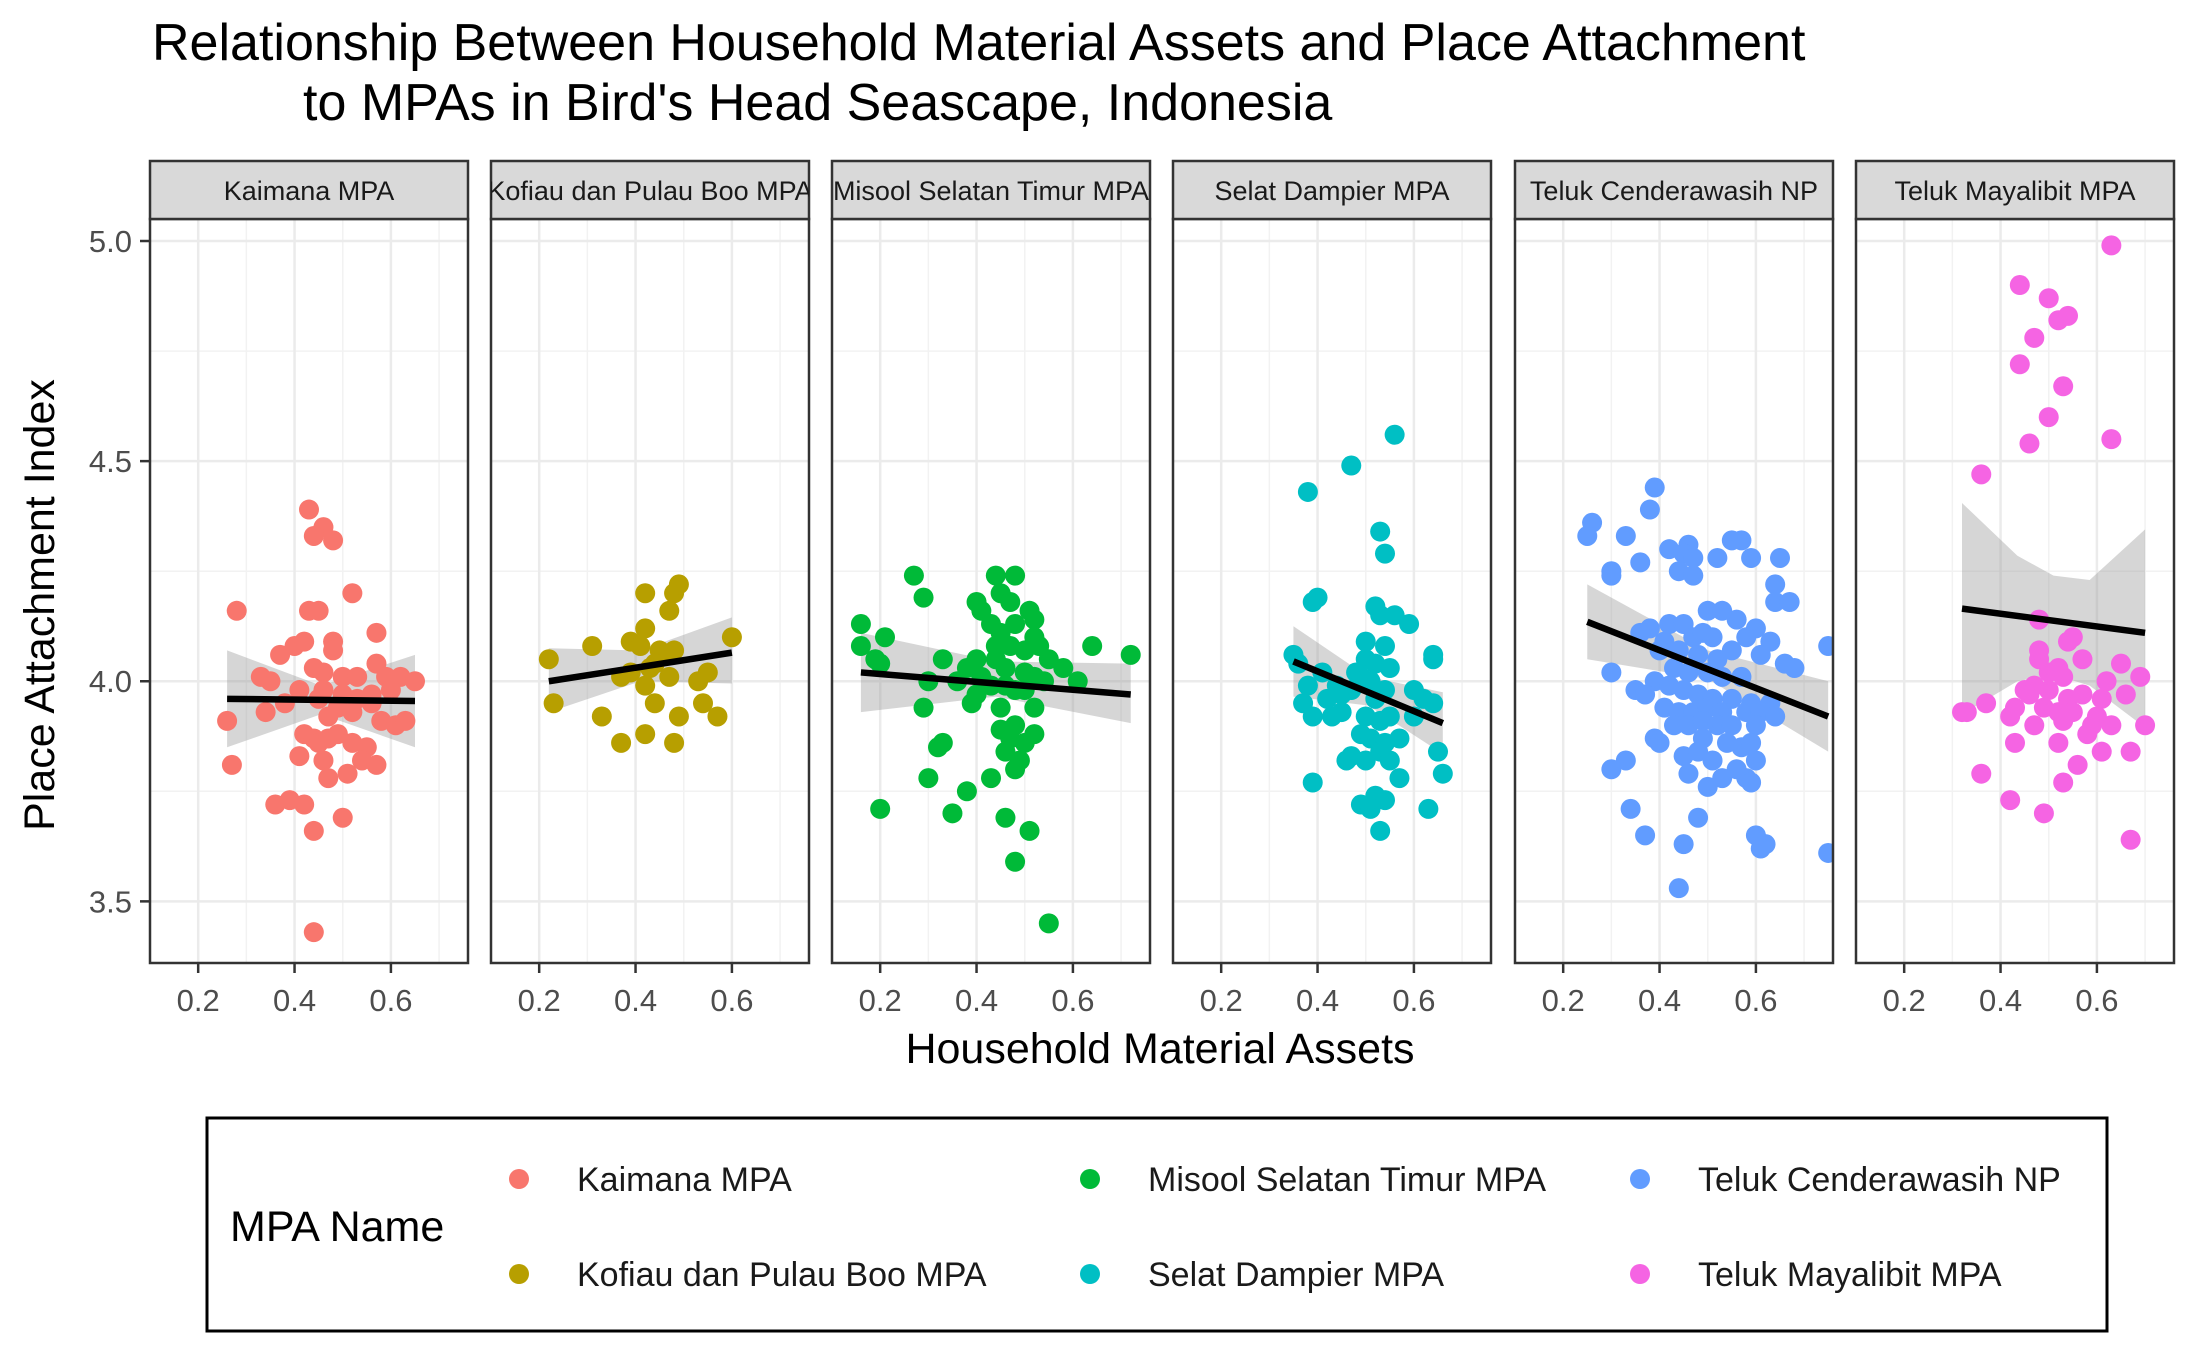  What do you see at coordinates (1879, 1180) in the screenshot?
I see `legend-label: Teluk Cenderawasih NP` at bounding box center [1879, 1180].